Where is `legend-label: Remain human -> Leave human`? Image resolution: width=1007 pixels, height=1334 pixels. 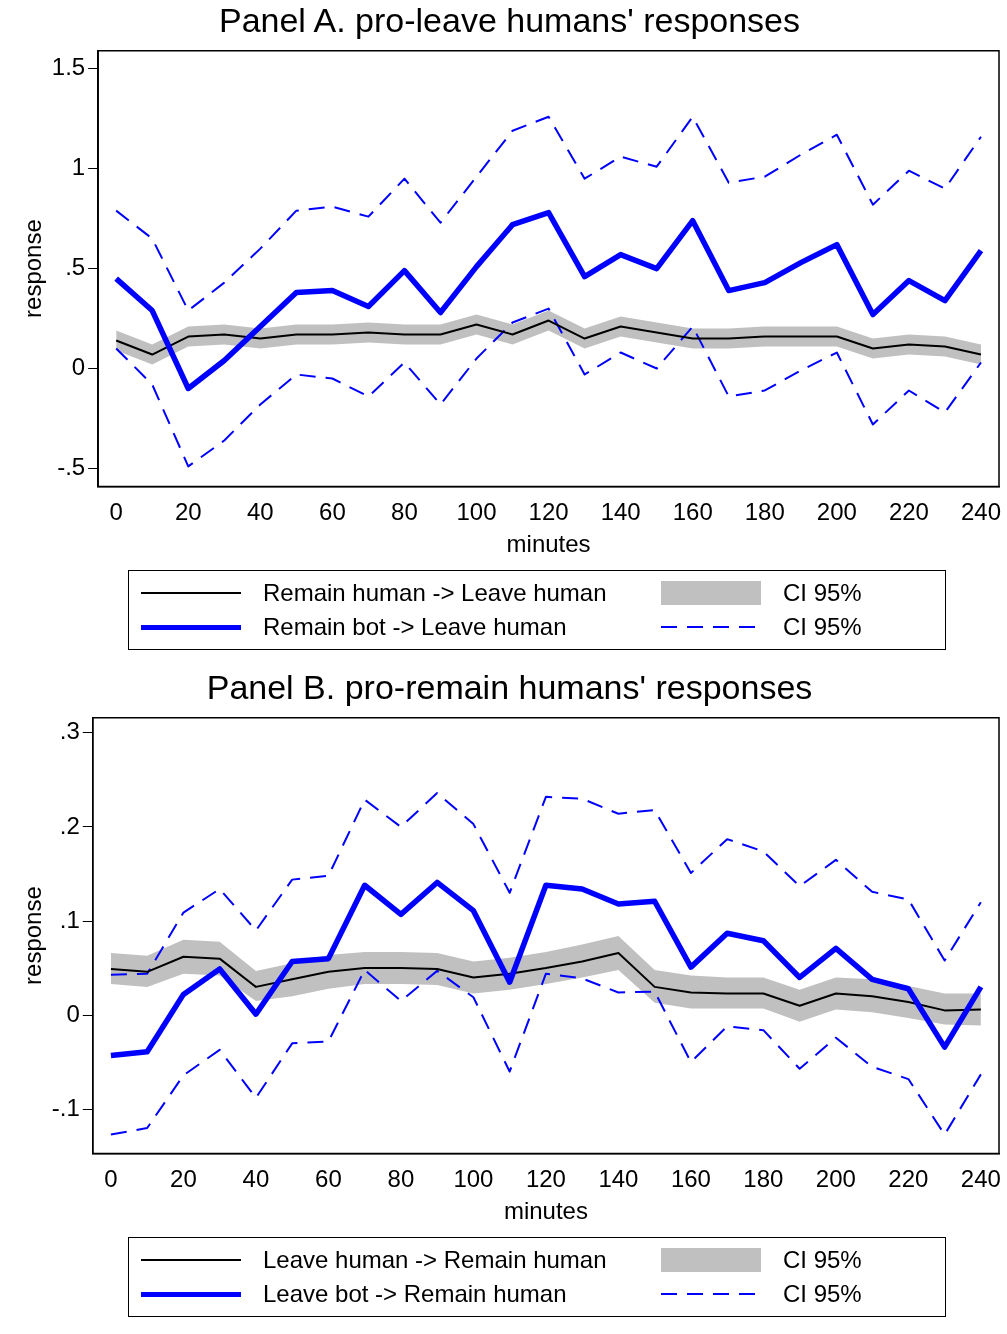
legend-label: Remain human -> Leave human is located at coordinates (435, 593).